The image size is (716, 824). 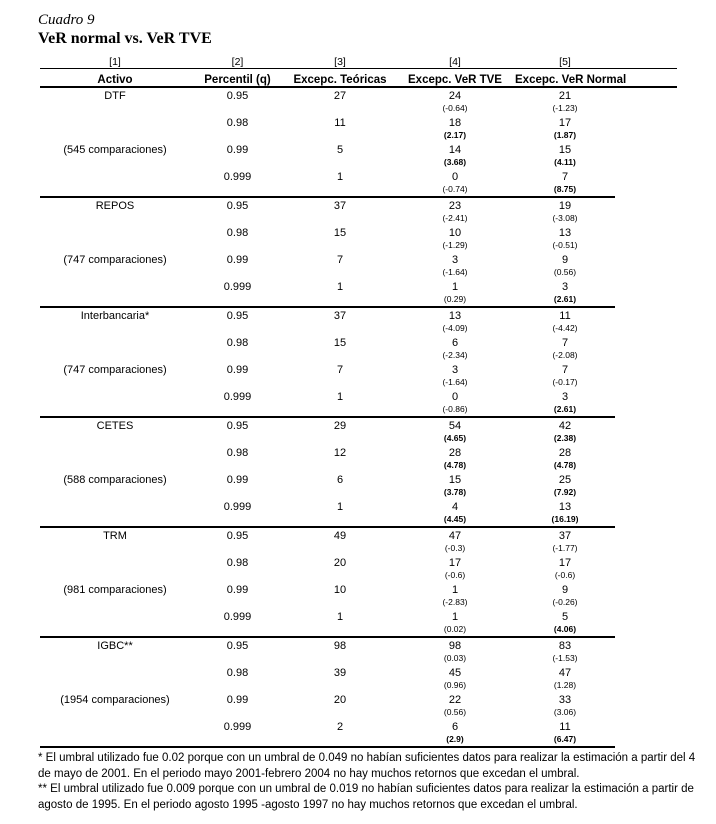 I want to click on normal-zstat: (1.28), so click(x=565, y=685).